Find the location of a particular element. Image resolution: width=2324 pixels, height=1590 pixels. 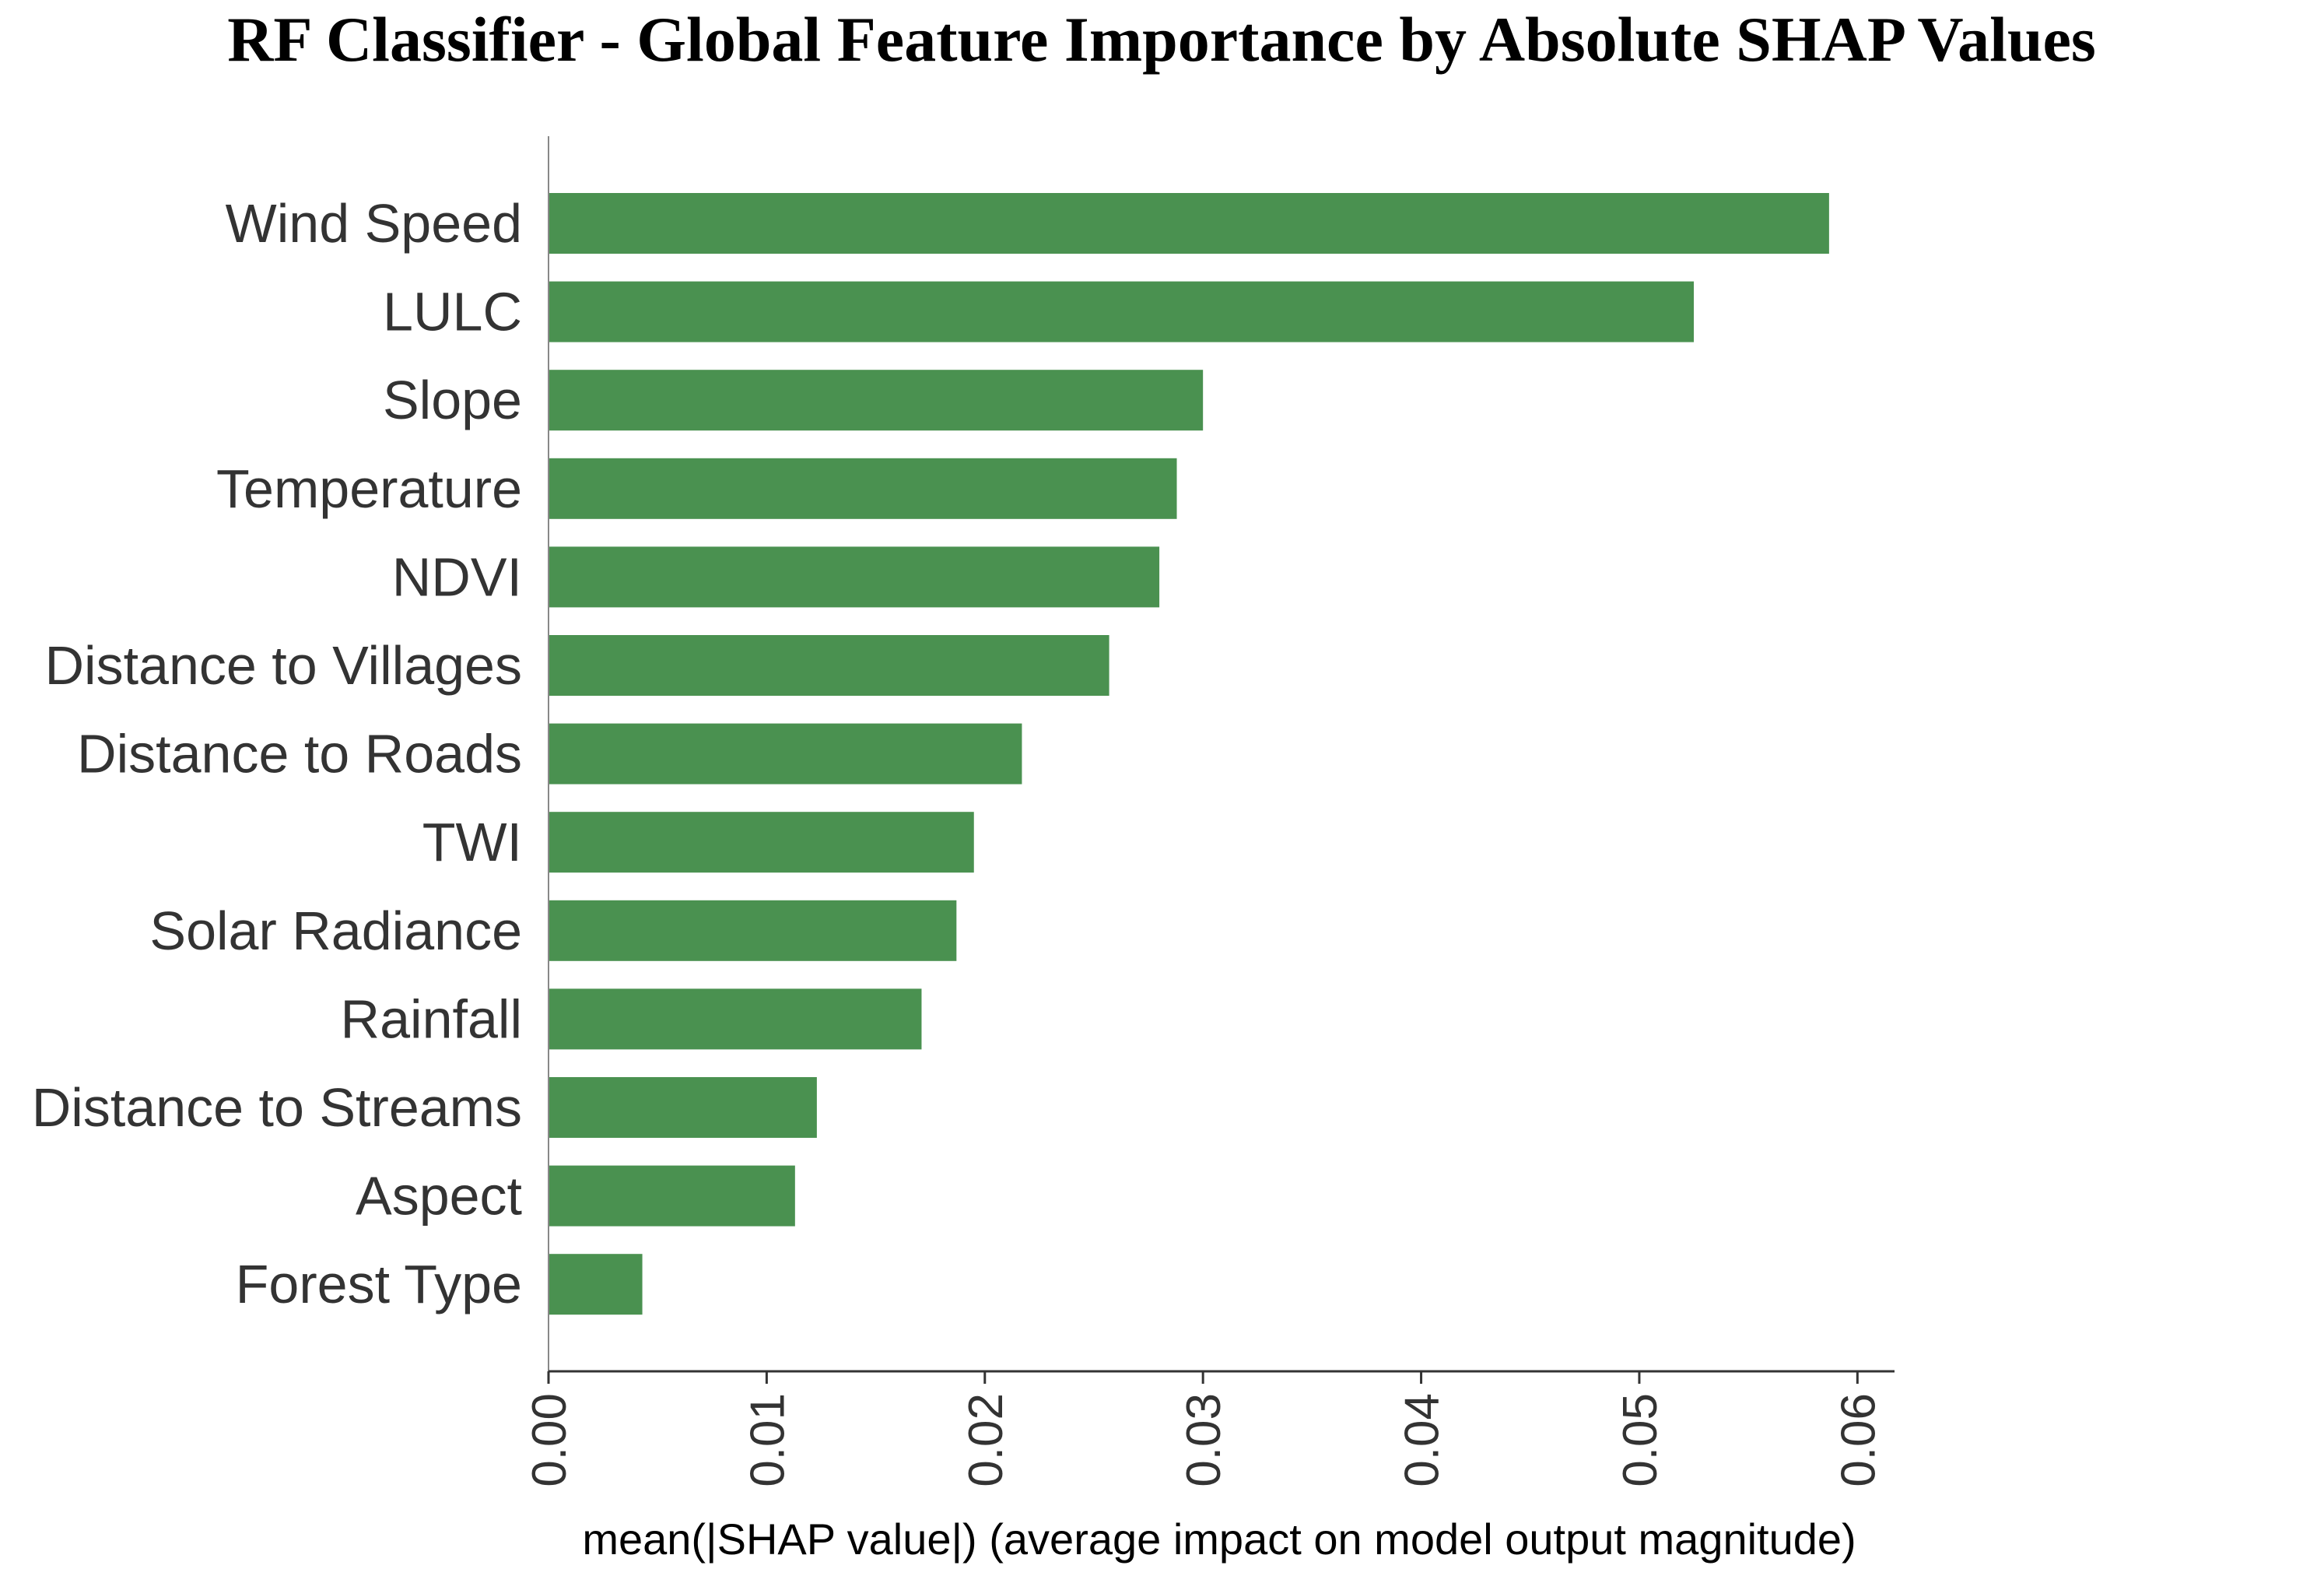

category-label: Distance to Roads is located at coordinates (299, 754).